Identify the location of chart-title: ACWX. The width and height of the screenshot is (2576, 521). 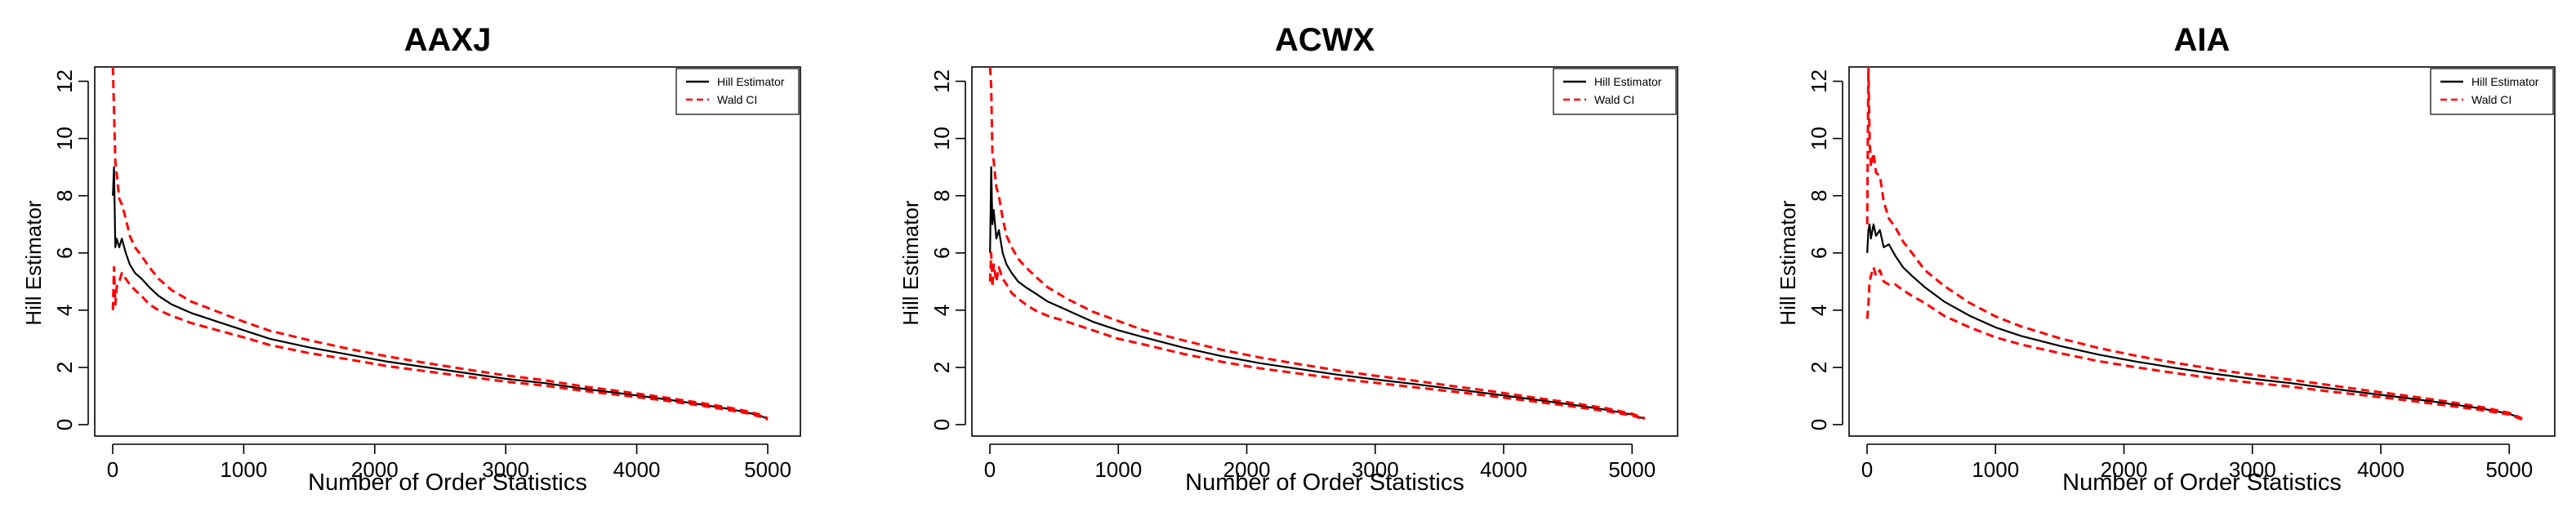
(1325, 40).